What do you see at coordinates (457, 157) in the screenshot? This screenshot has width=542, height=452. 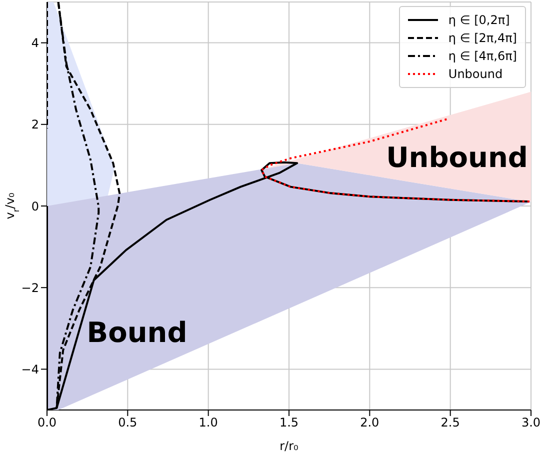 I see `annotation: Unbound` at bounding box center [457, 157].